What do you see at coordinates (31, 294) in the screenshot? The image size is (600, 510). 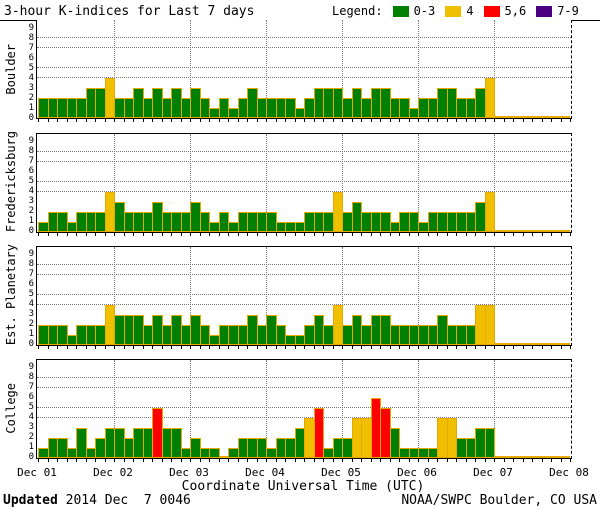 I see `y-tick-label: 5` at bounding box center [31, 294].